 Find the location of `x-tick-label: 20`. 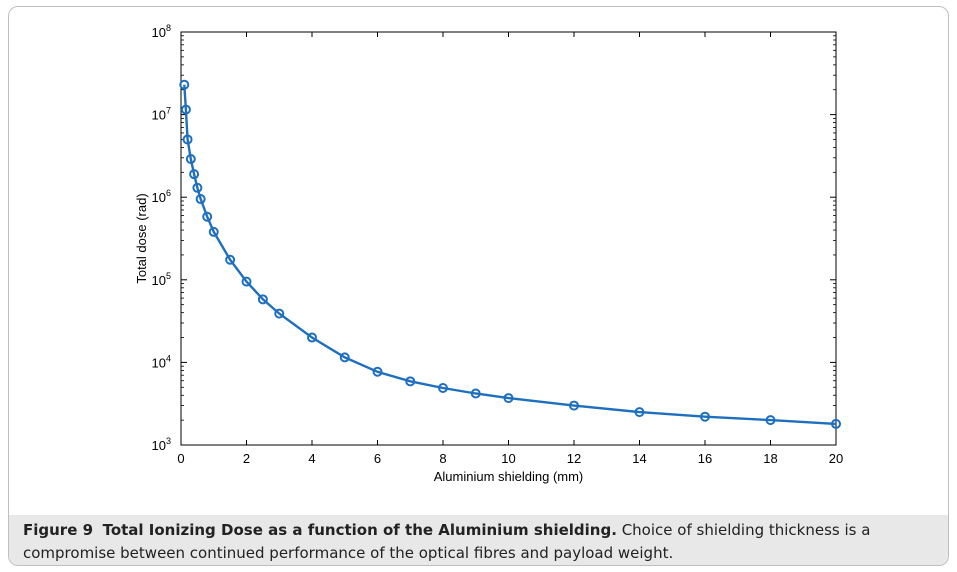

x-tick-label: 20 is located at coordinates (836, 458).